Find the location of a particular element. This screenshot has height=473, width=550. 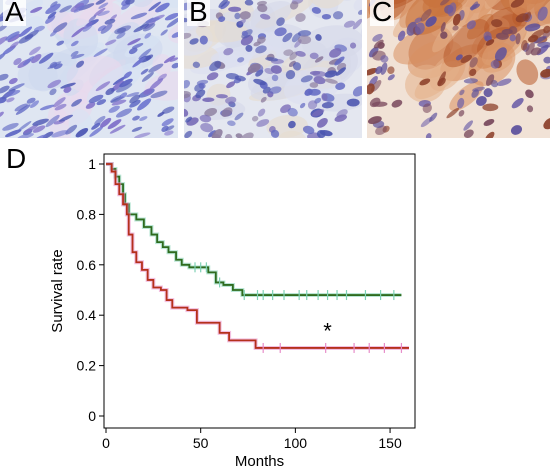

y-tick-label: 1 is located at coordinates (92, 164).